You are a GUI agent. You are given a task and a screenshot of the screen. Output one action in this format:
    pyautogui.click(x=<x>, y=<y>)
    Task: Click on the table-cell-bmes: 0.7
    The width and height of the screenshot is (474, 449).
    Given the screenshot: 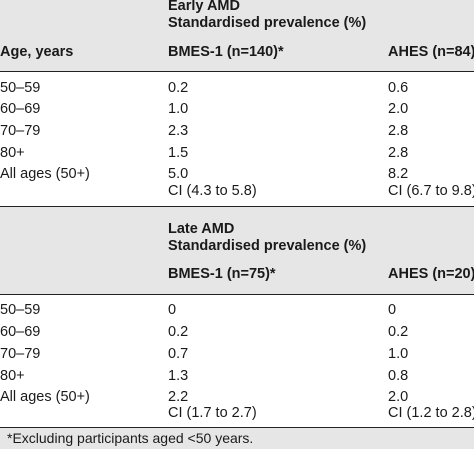 What is the action you would take?
    pyautogui.click(x=178, y=354)
    